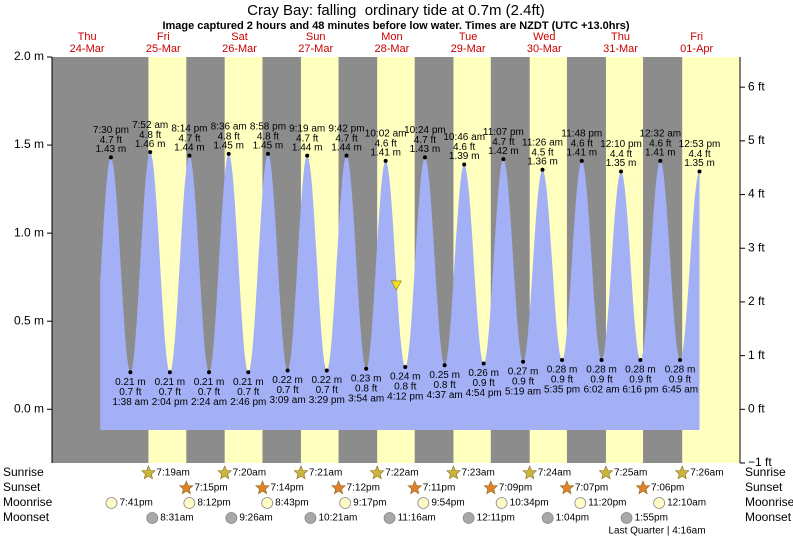 Image resolution: width=793 pixels, height=537 pixels. I want to click on tide-time: 10:46 am, so click(464, 137).